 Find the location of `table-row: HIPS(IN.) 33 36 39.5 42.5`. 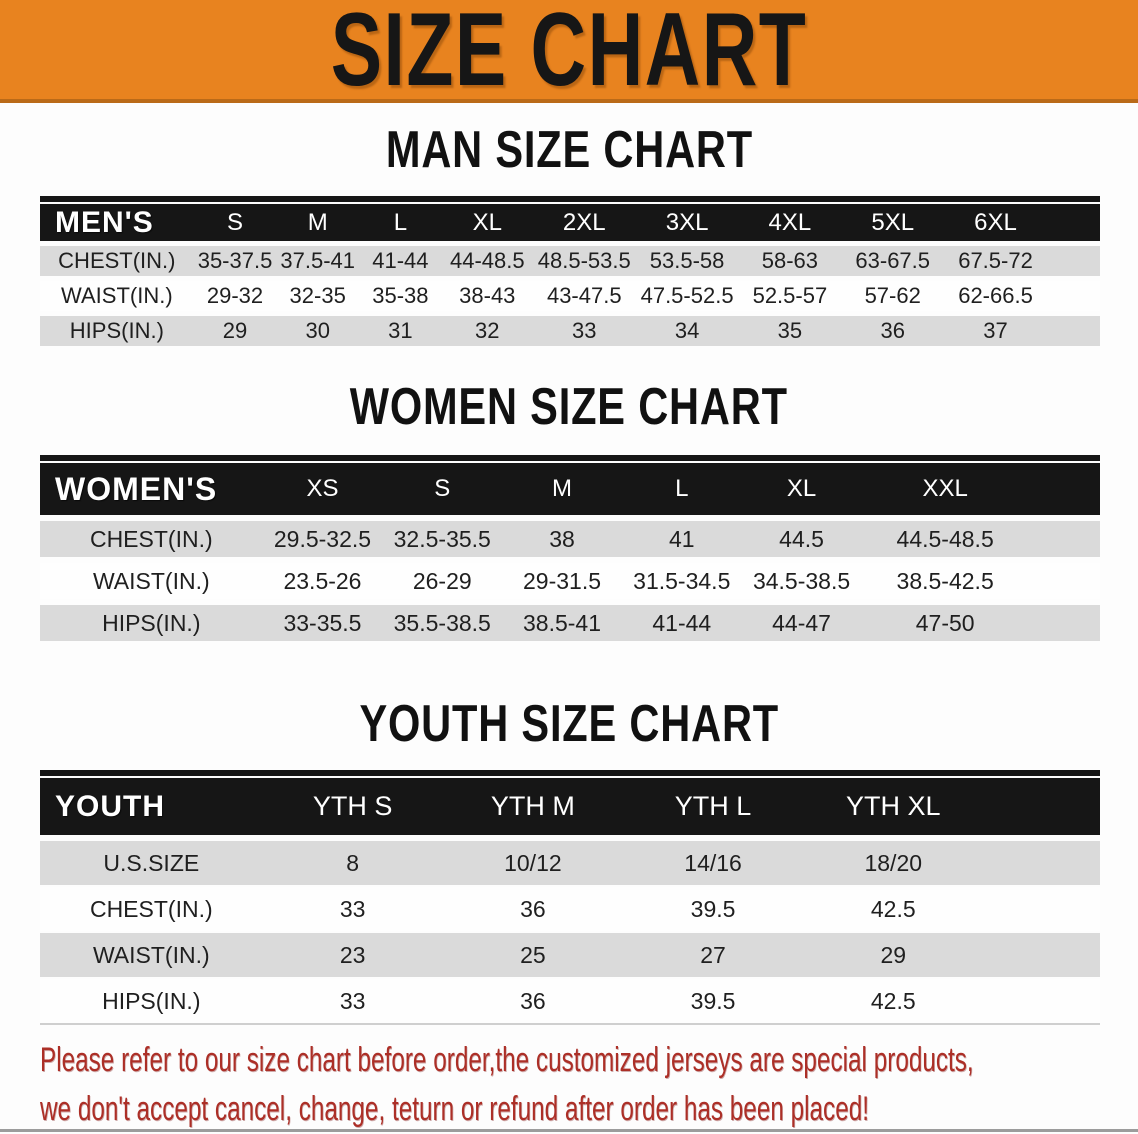

table-row: HIPS(IN.) 33 36 39.5 42.5 is located at coordinates (570, 1001).